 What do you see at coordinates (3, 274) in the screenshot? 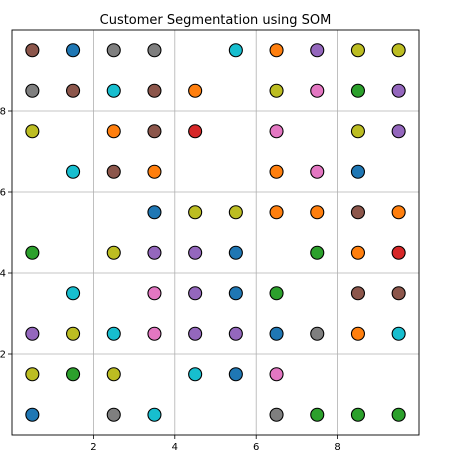
I see `y-tick-label: 4` at bounding box center [3, 274].